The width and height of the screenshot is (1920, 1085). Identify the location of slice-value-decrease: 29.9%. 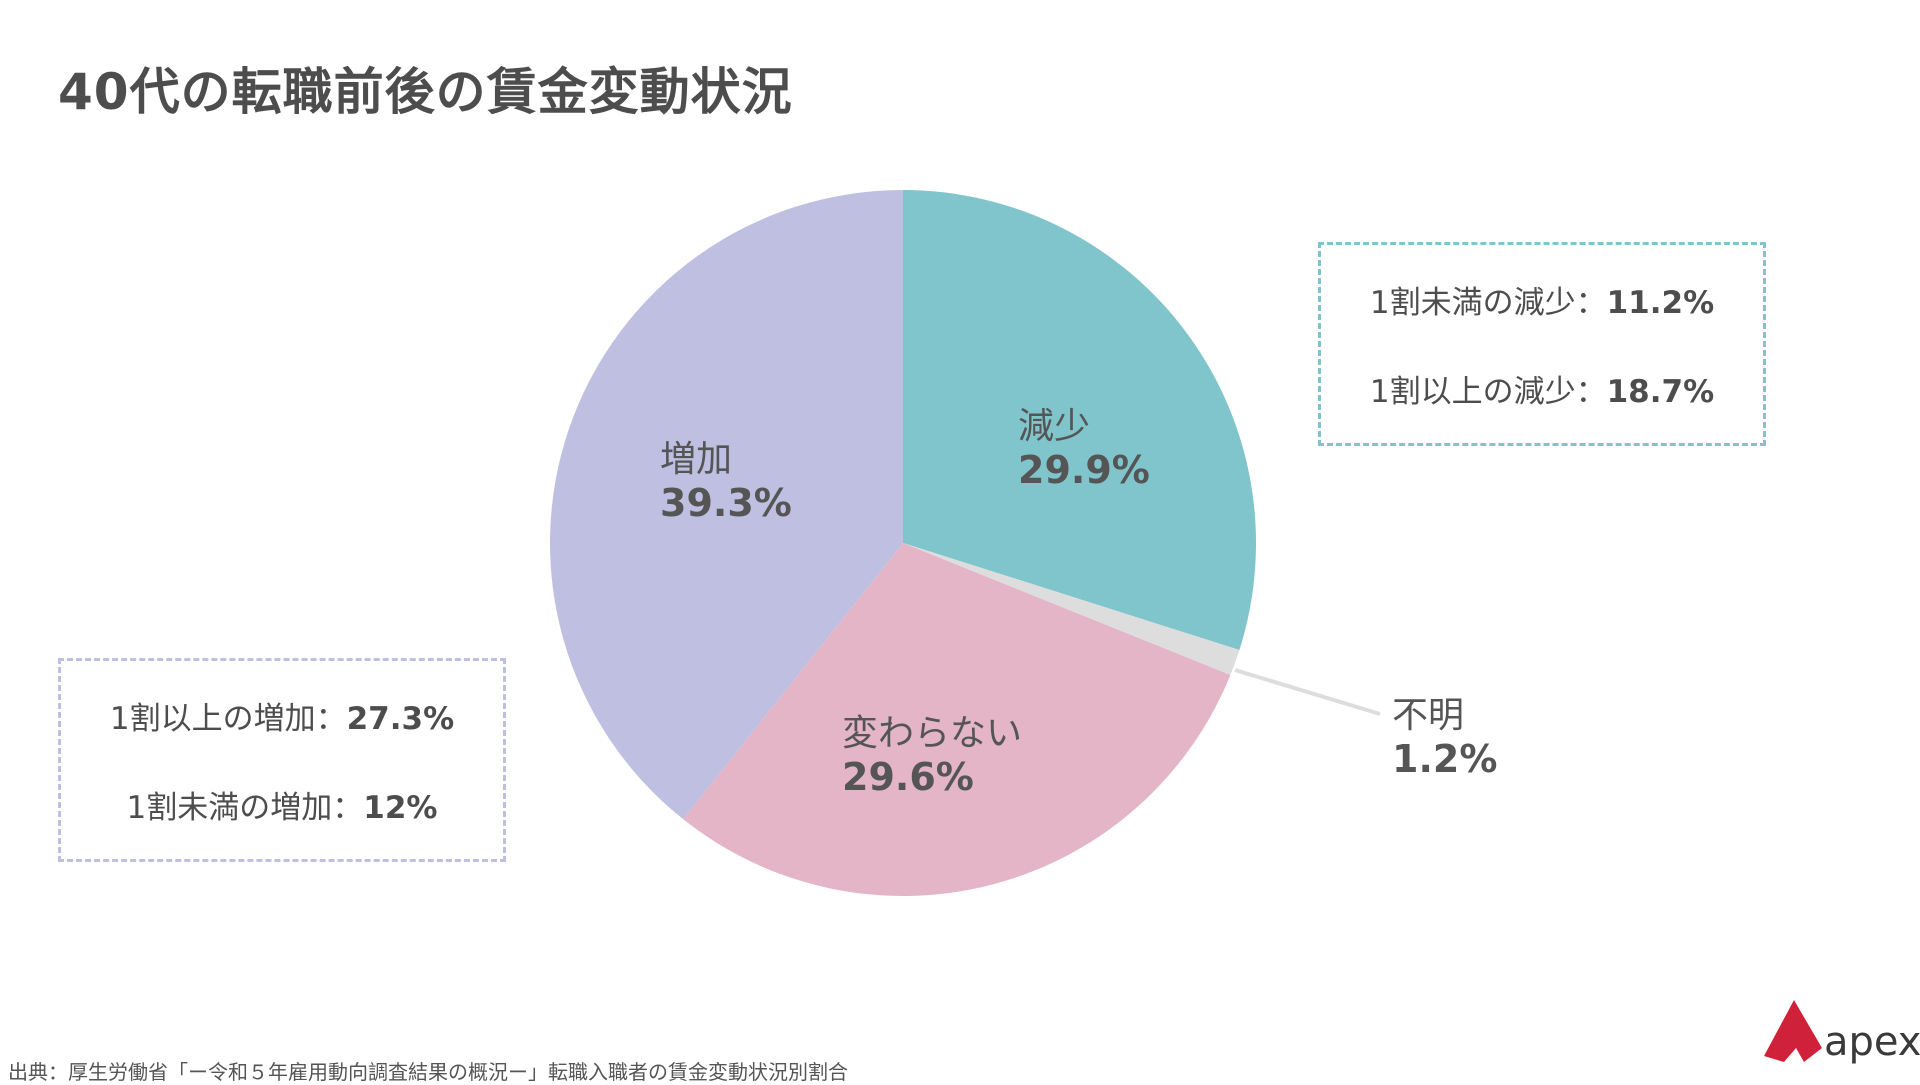
(1084, 470).